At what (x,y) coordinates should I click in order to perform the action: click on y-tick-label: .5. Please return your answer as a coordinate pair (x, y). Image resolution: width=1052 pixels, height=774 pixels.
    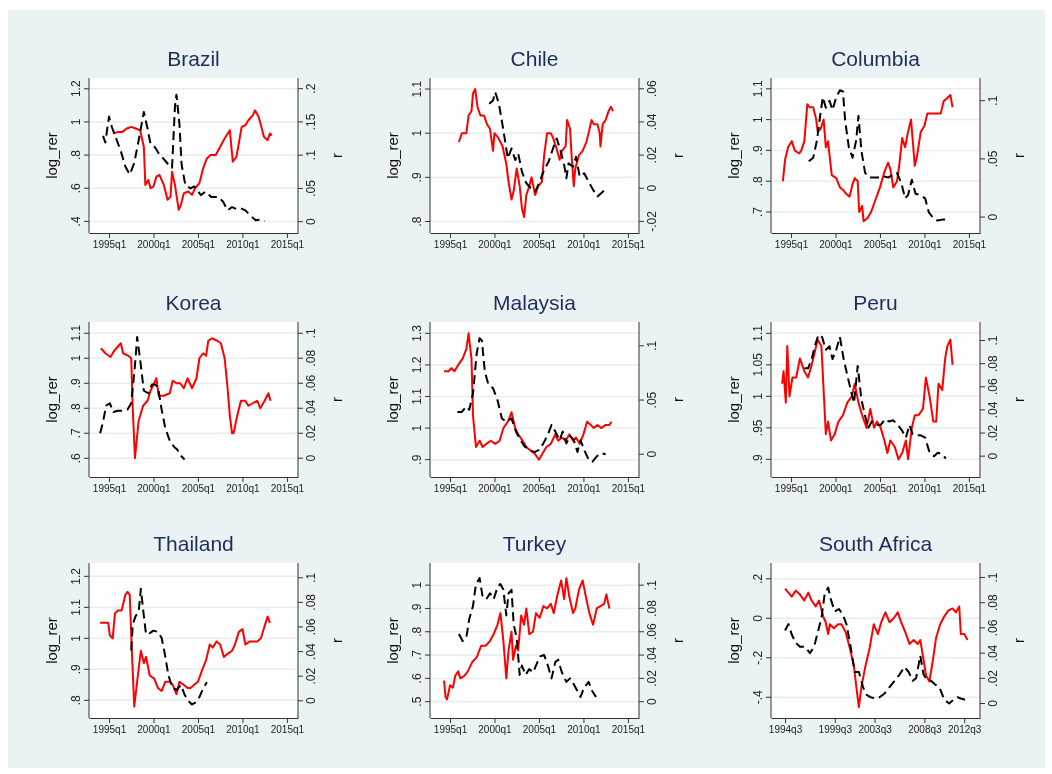
    Looking at the image, I should click on (417, 701).